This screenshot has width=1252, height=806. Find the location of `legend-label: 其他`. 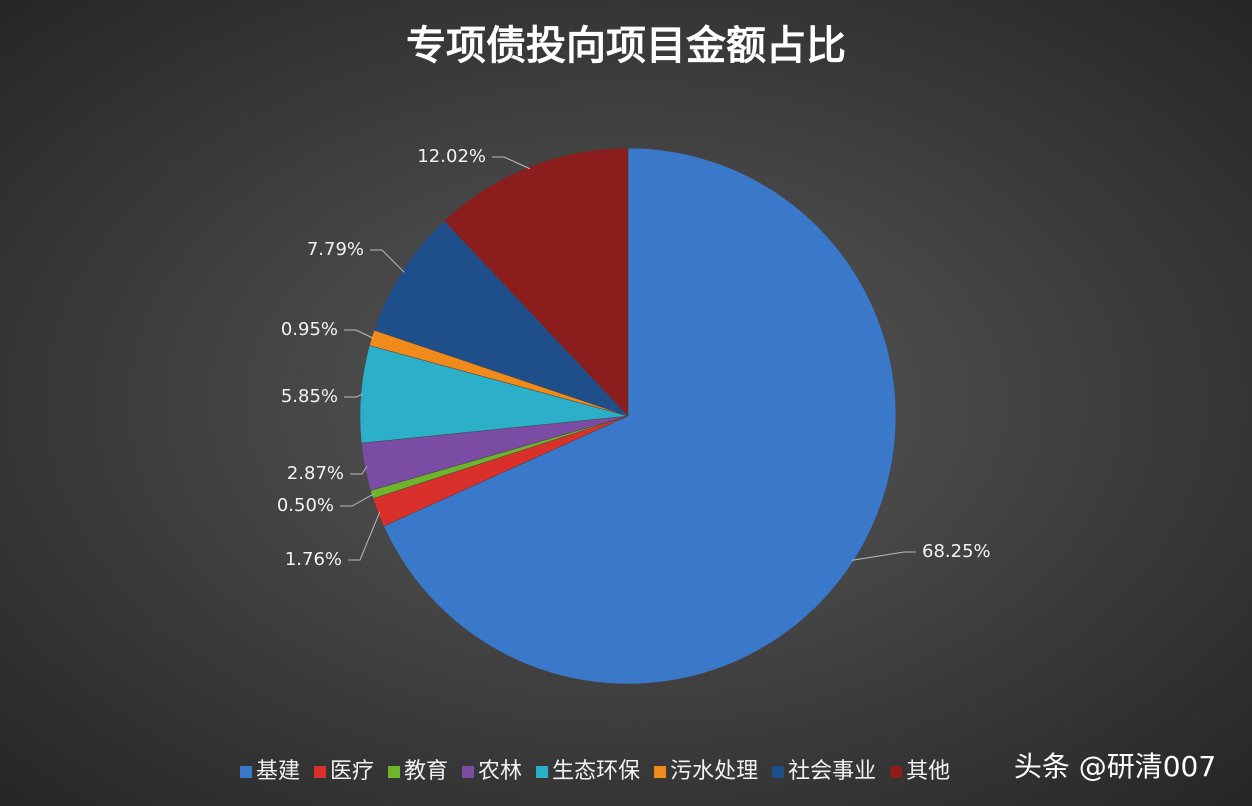

legend-label: 其他 is located at coordinates (928, 771).